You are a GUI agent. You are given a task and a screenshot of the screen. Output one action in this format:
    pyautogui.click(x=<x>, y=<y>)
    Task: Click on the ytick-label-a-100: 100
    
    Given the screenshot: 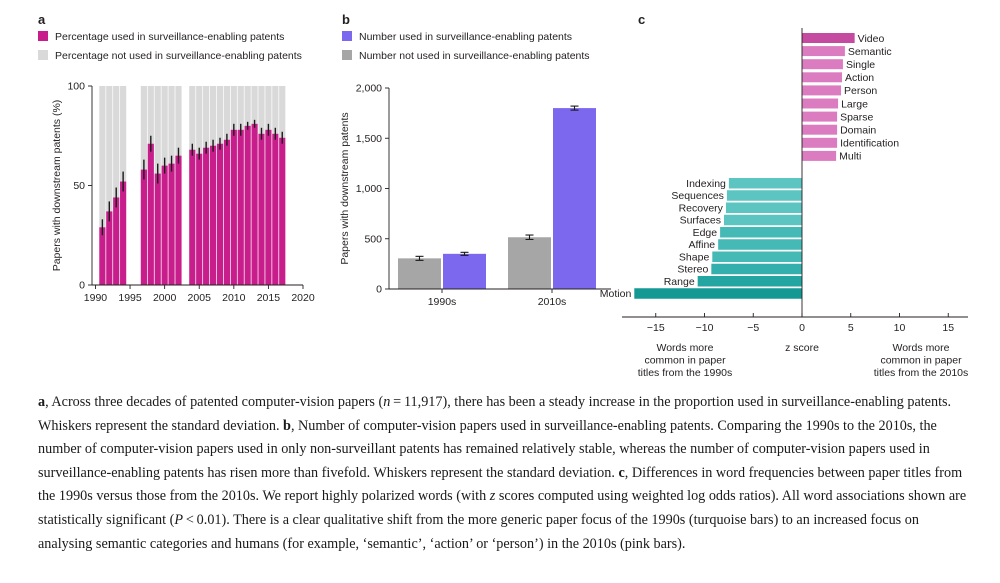 What is the action you would take?
    pyautogui.click(x=76, y=87)
    